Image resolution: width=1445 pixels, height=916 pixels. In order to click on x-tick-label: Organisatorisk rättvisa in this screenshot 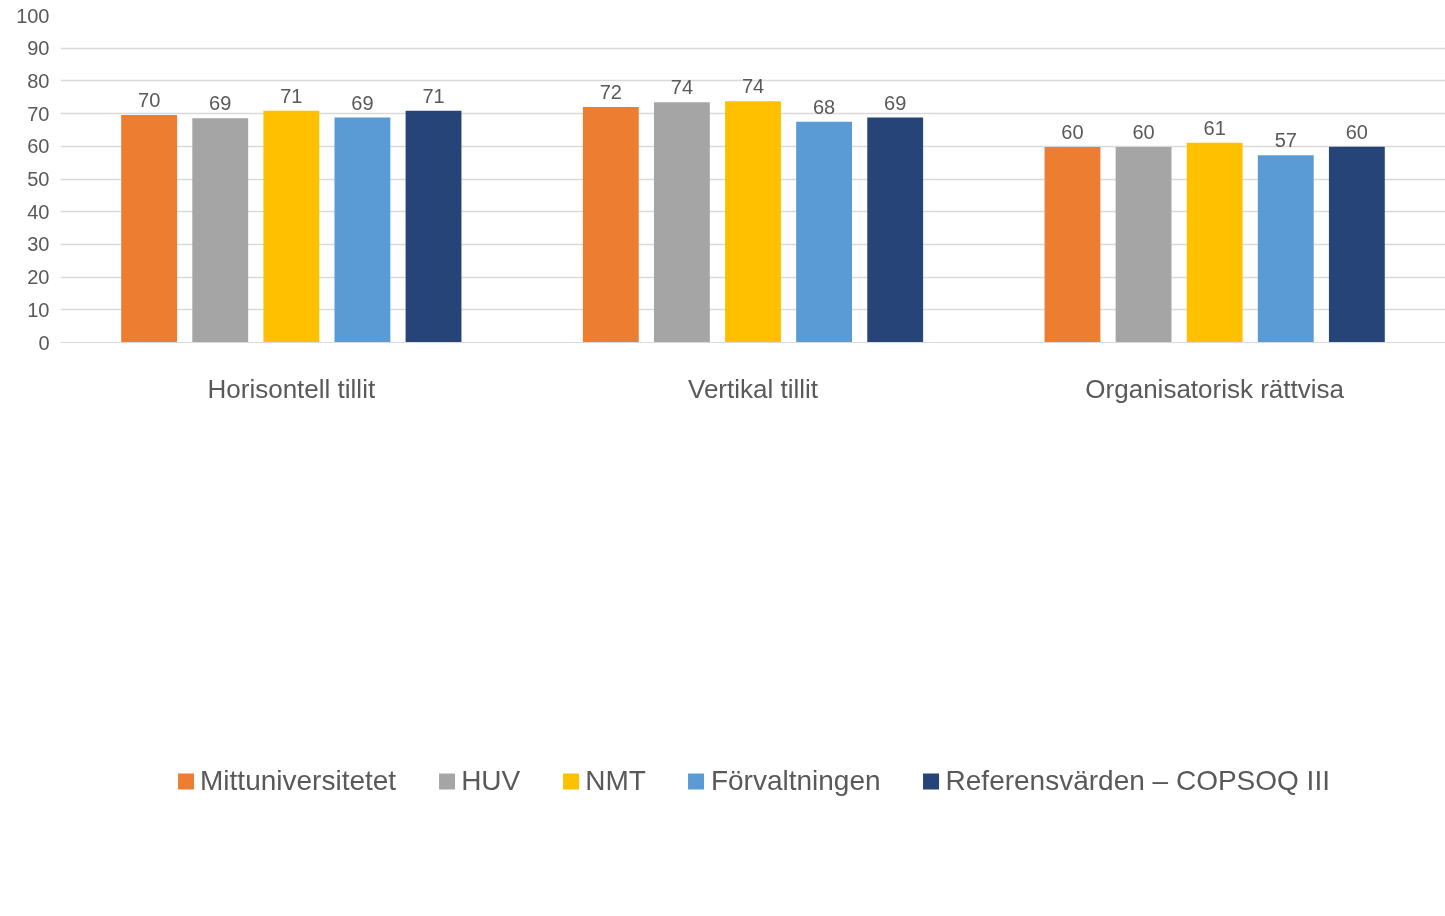, I will do `click(1215, 388)`.